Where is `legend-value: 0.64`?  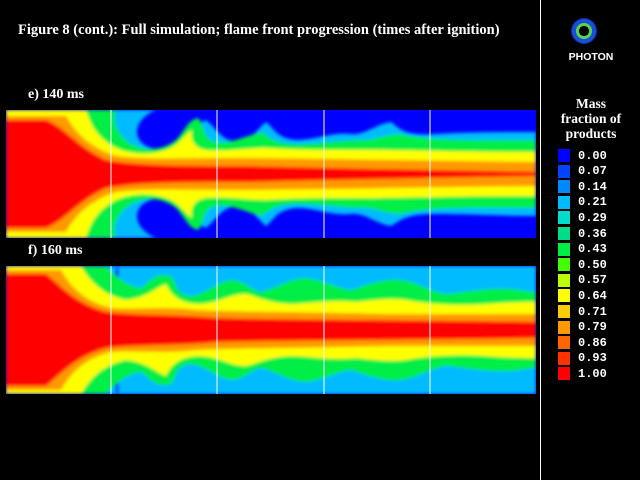 legend-value: 0.64 is located at coordinates (592, 295).